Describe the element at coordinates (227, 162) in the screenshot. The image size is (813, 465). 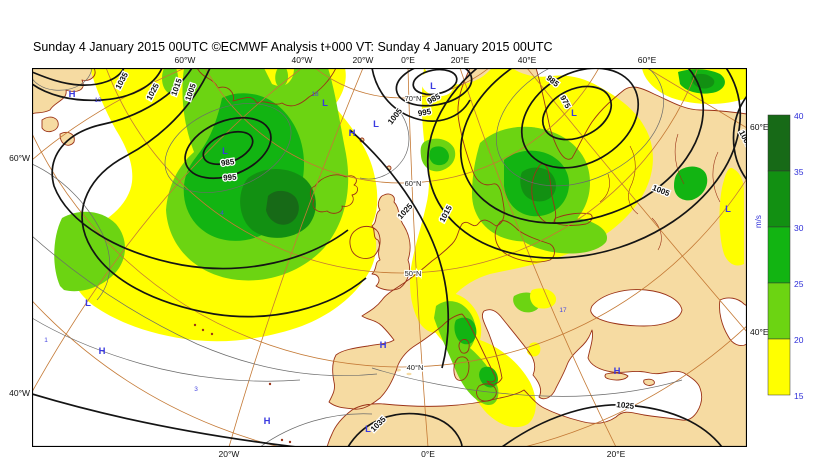
I see `isobar-label: 985` at that location.